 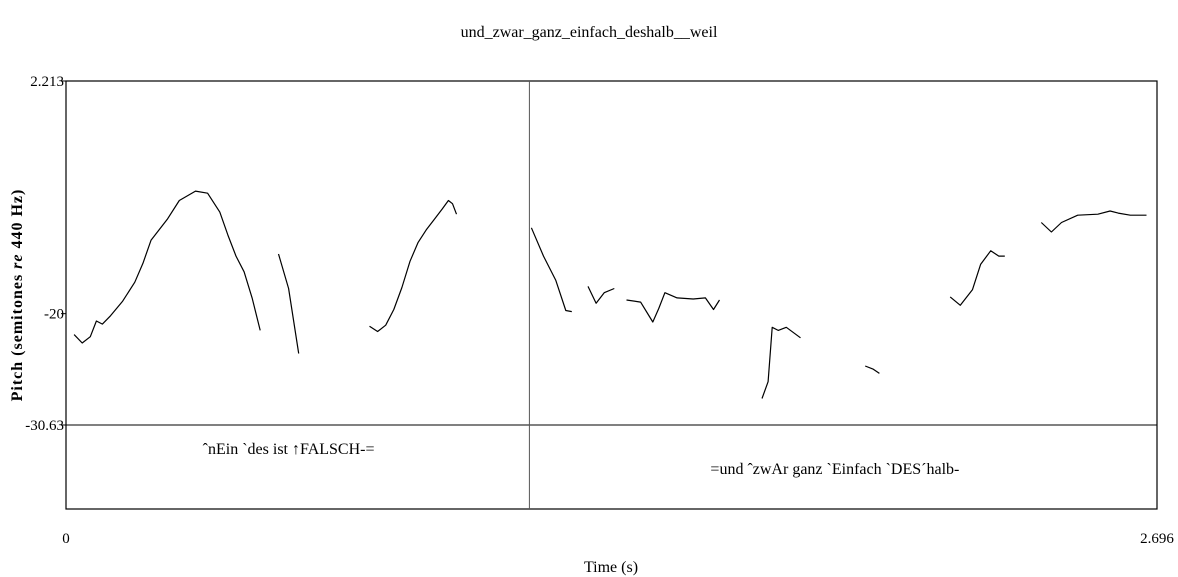 What do you see at coordinates (45, 254) in the screenshot?
I see `y-axis-ticks: 2.213 -20 -30.63` at bounding box center [45, 254].